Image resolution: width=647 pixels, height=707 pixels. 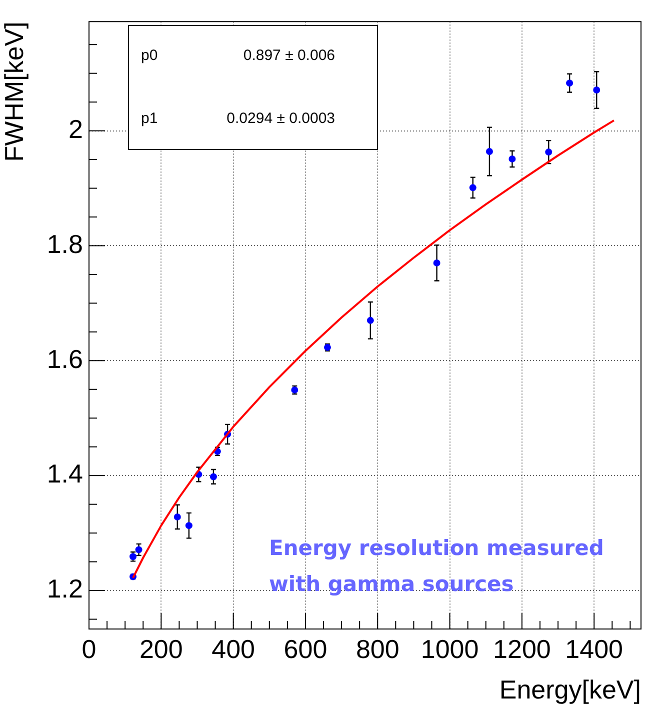 I want to click on y-tick-label: 1.2, so click(x=64, y=589).